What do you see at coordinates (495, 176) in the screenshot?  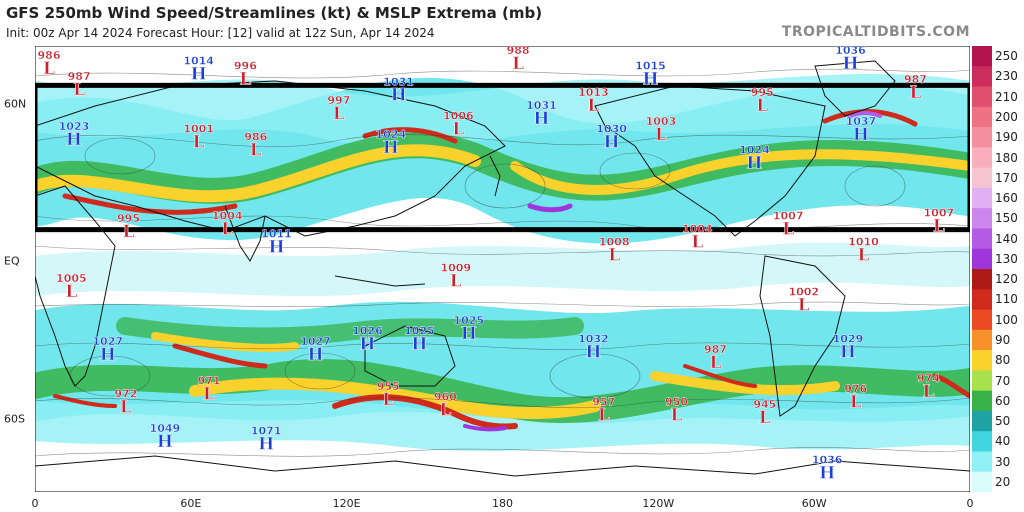 I see `japan-outline` at bounding box center [495, 176].